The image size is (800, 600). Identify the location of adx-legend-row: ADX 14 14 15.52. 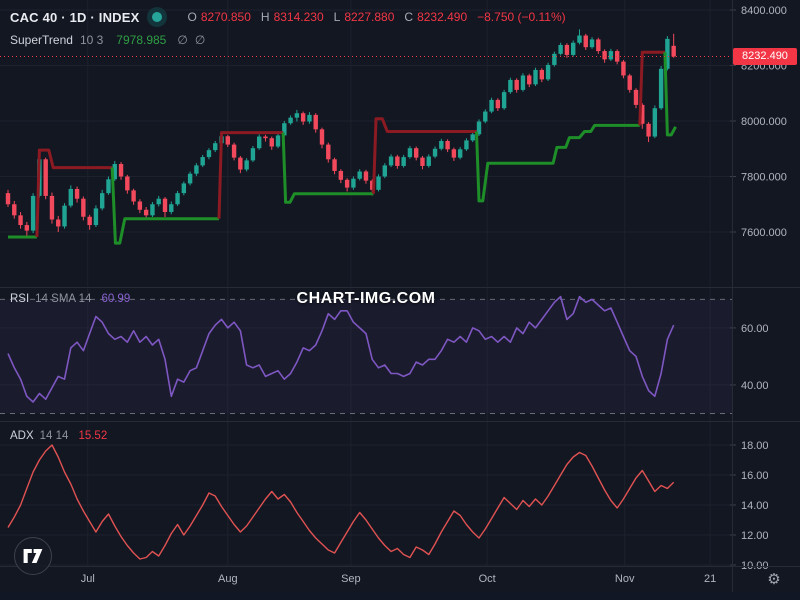
(58, 436).